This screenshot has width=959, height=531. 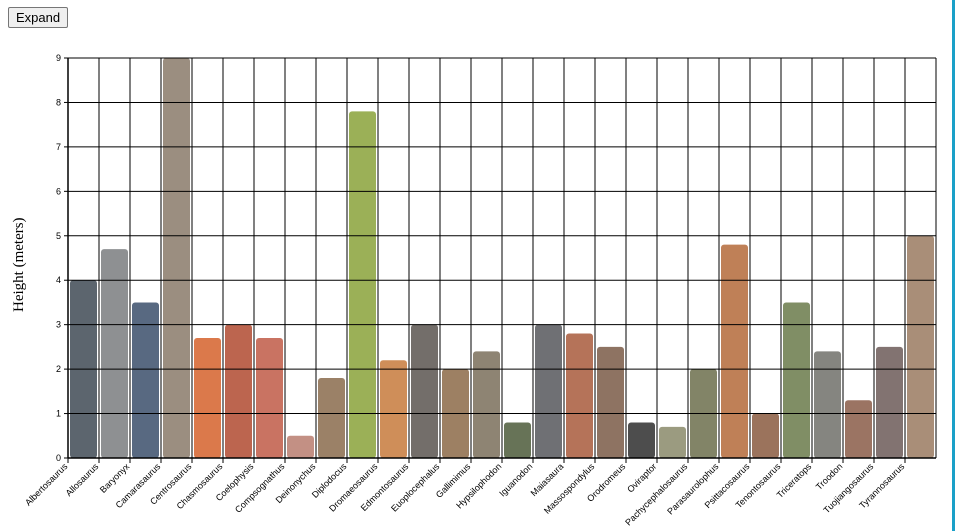 I want to click on ytick-label-5: 5, so click(x=58, y=236).